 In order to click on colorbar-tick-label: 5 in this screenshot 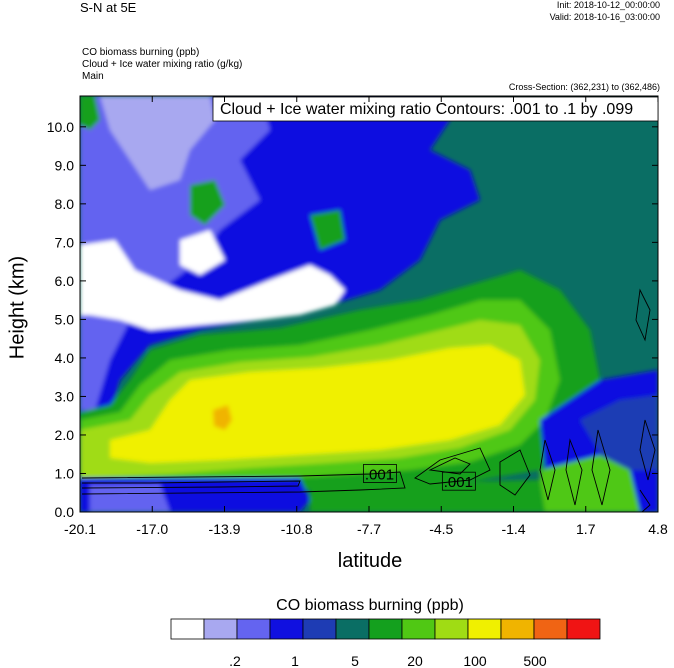, I will do `click(355, 660)`.